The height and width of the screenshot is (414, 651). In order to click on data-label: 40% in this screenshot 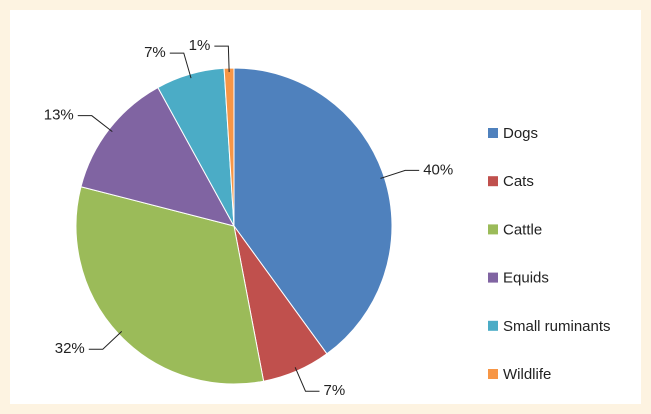, I will do `click(438, 169)`.